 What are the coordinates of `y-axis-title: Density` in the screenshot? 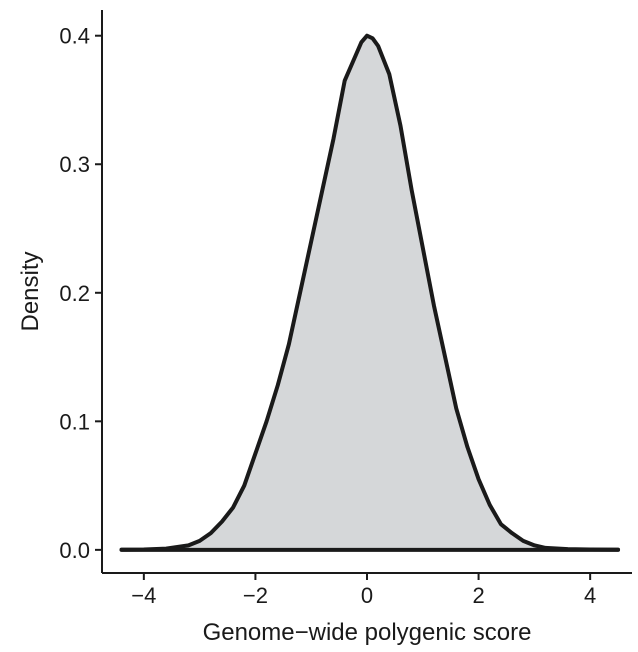 It's located at (30, 291).